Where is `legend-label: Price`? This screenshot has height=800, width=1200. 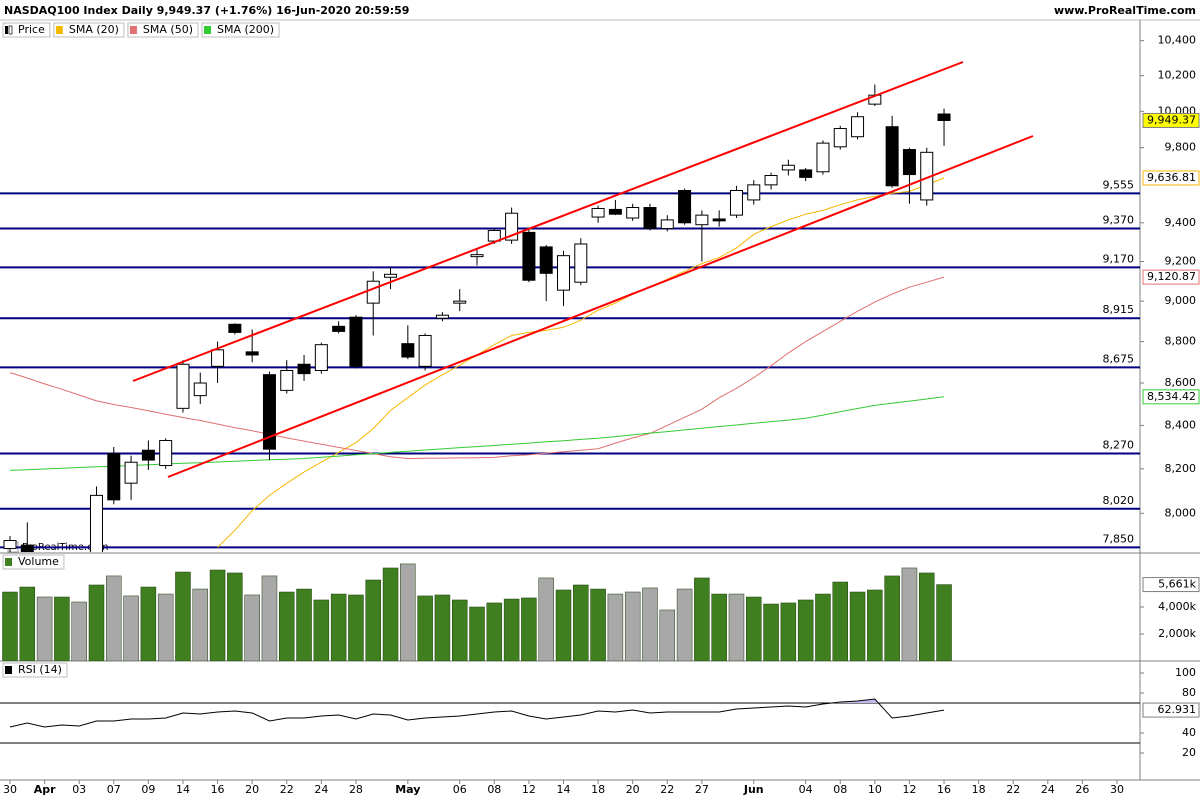 legend-label: Price is located at coordinates (31, 29).